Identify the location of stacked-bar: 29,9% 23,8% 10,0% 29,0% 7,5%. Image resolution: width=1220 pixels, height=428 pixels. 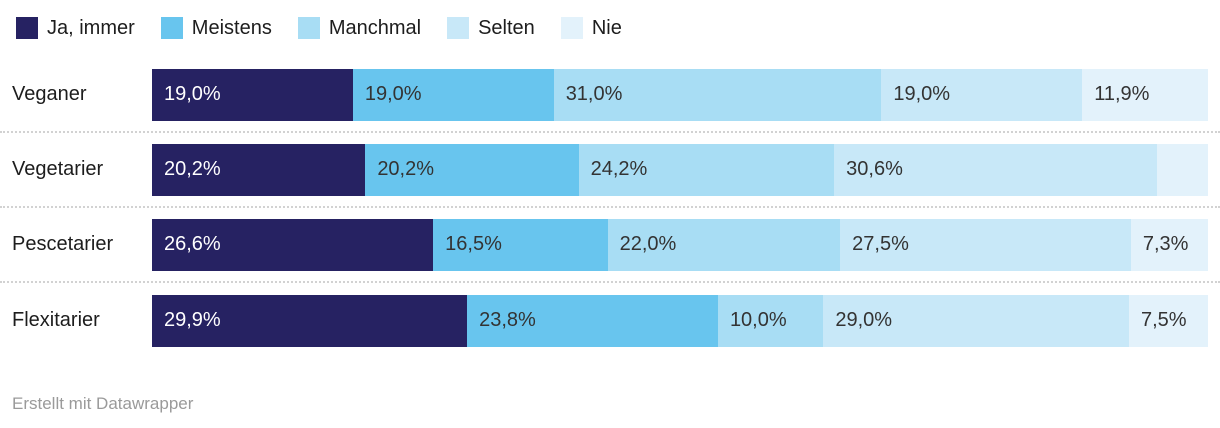
(680, 320).